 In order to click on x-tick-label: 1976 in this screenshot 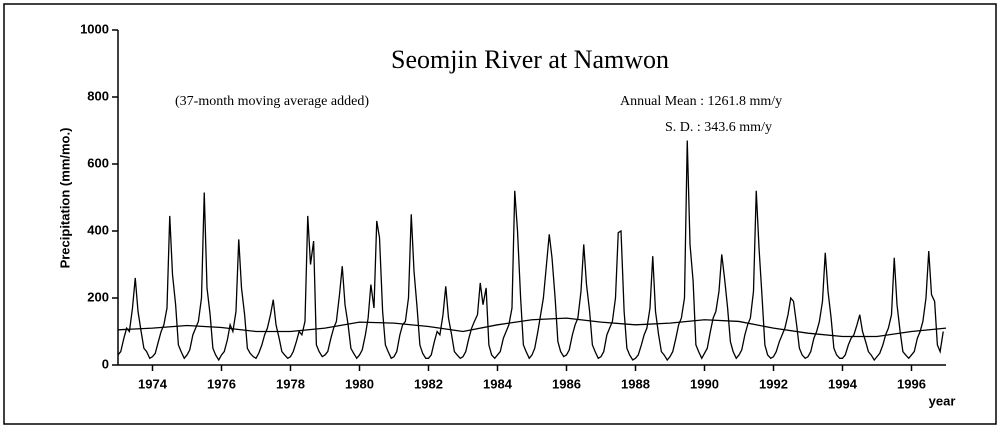, I will do `click(221, 383)`.